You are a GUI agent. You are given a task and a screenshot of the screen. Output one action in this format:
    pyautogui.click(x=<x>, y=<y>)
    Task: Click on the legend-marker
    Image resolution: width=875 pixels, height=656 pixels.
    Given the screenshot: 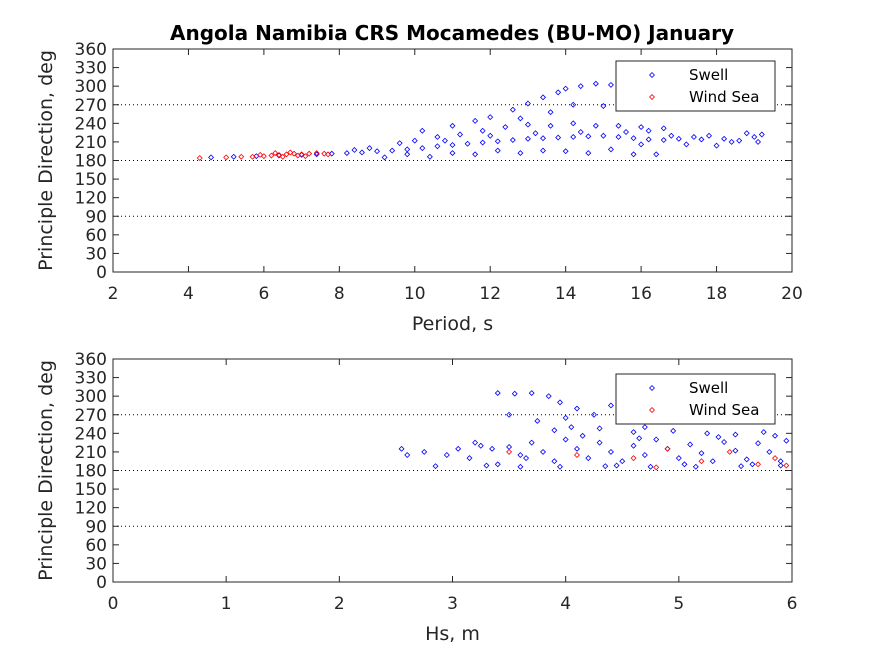 What is the action you would take?
    pyautogui.click(x=652, y=388)
    